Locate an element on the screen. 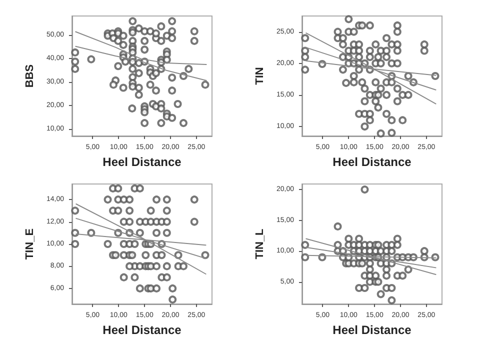 The image size is (477, 352). y-axis-title: TIN_E is located at coordinates (30, 244).